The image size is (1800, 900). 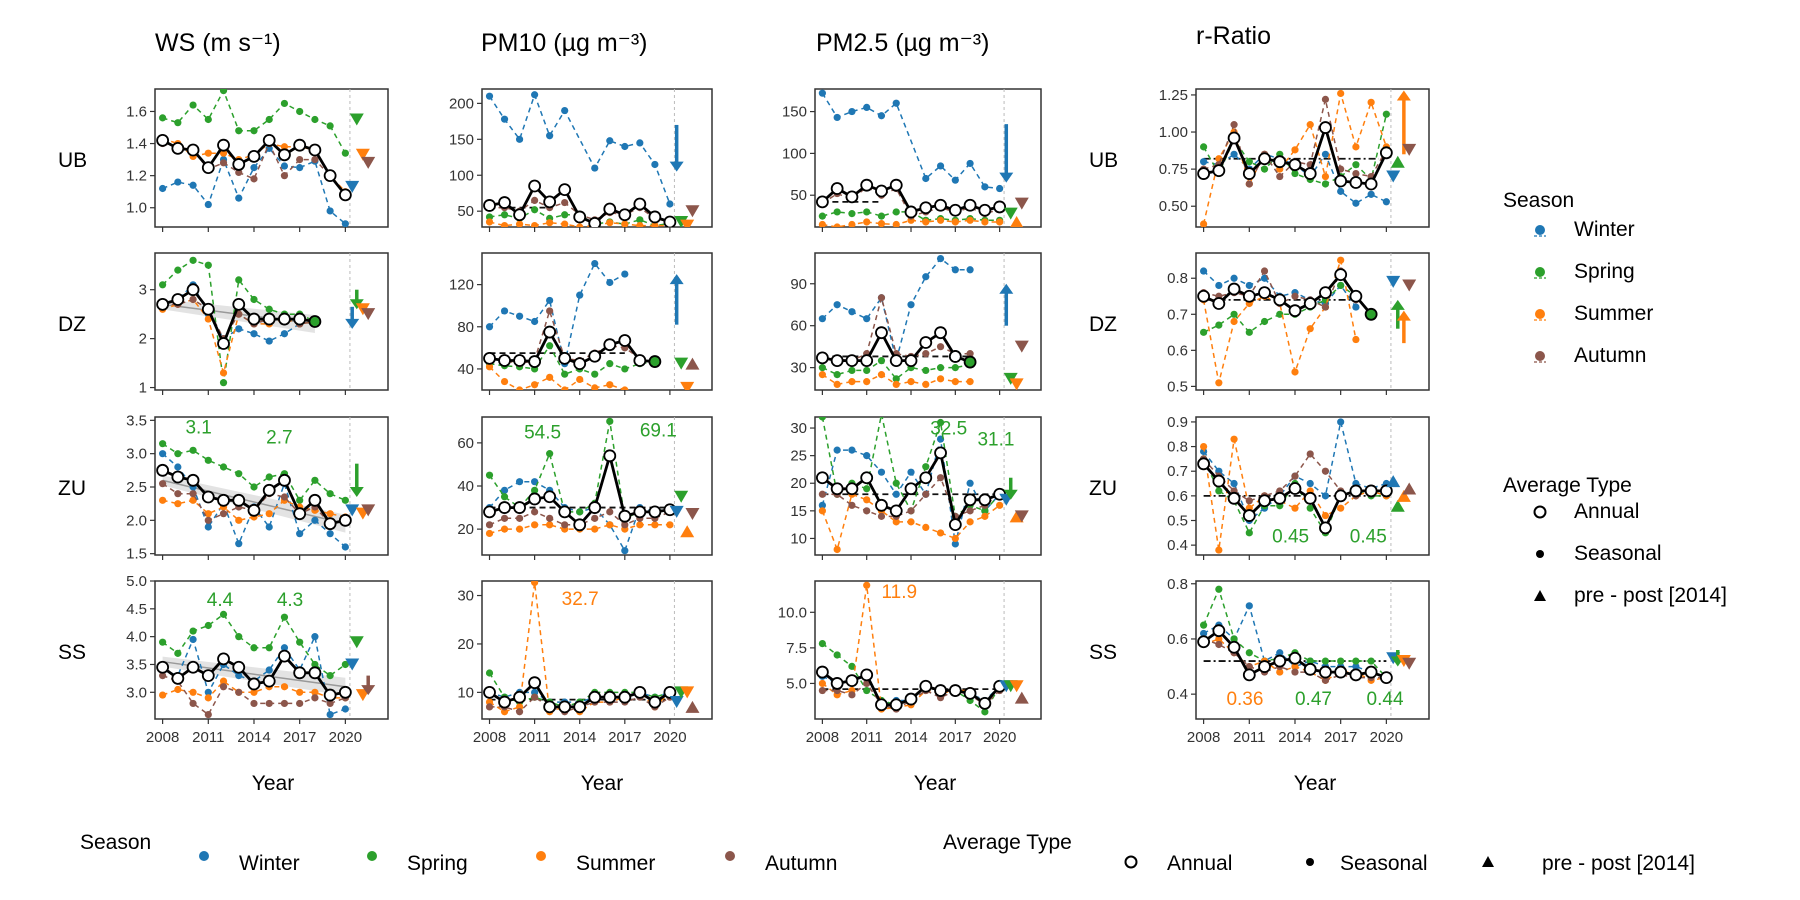 I want to click on y-tick-label: 1.0, so click(x=136, y=208).